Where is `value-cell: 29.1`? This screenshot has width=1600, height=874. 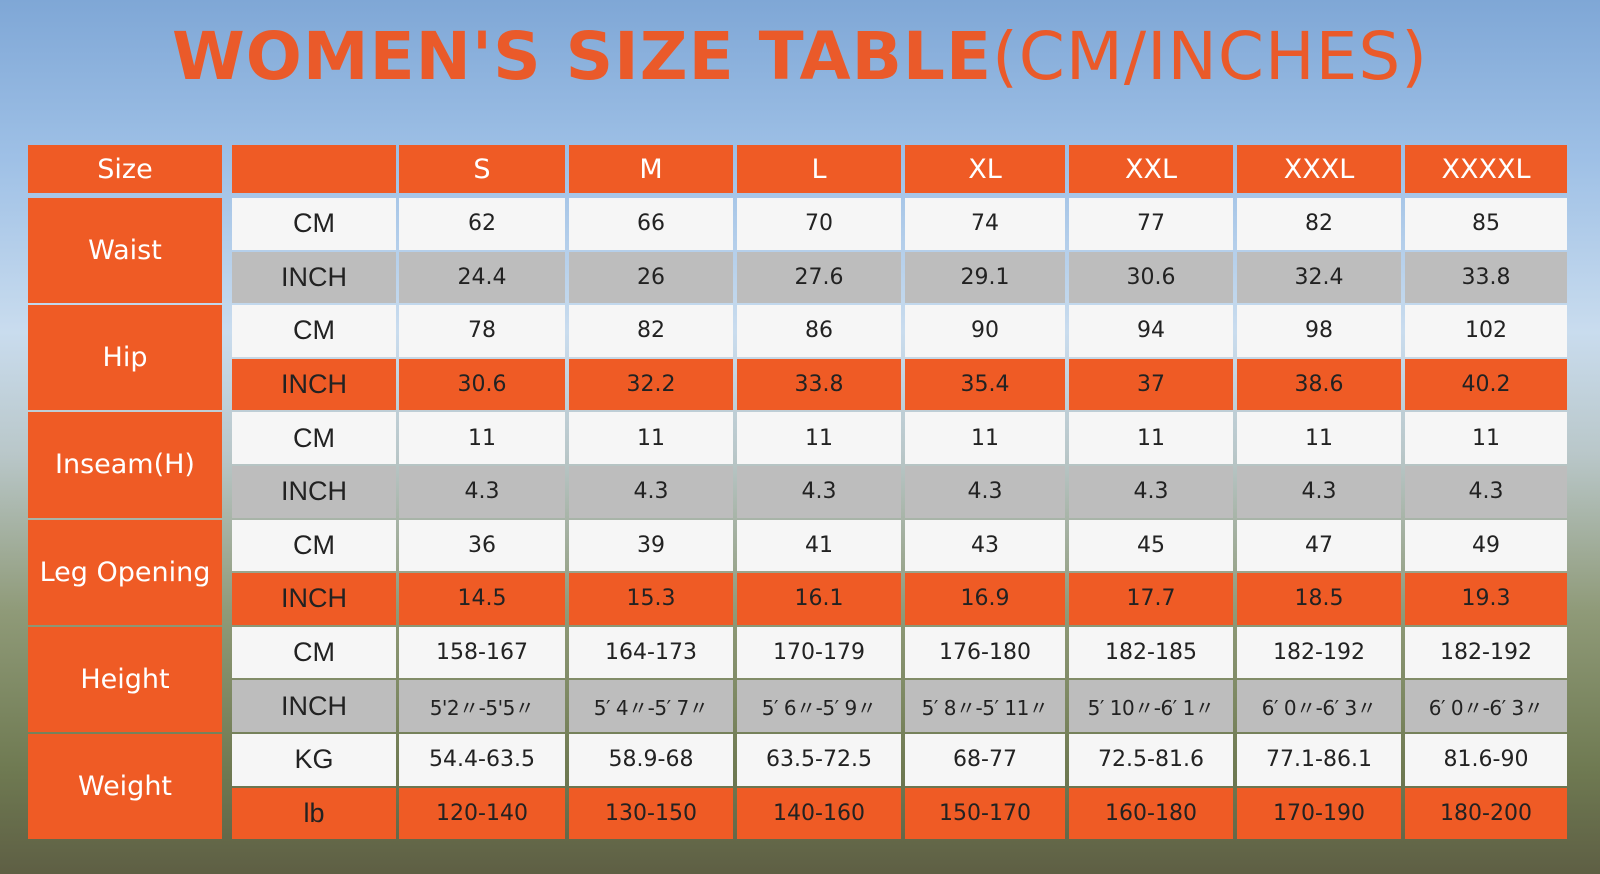
value-cell: 29.1 is located at coordinates (985, 277).